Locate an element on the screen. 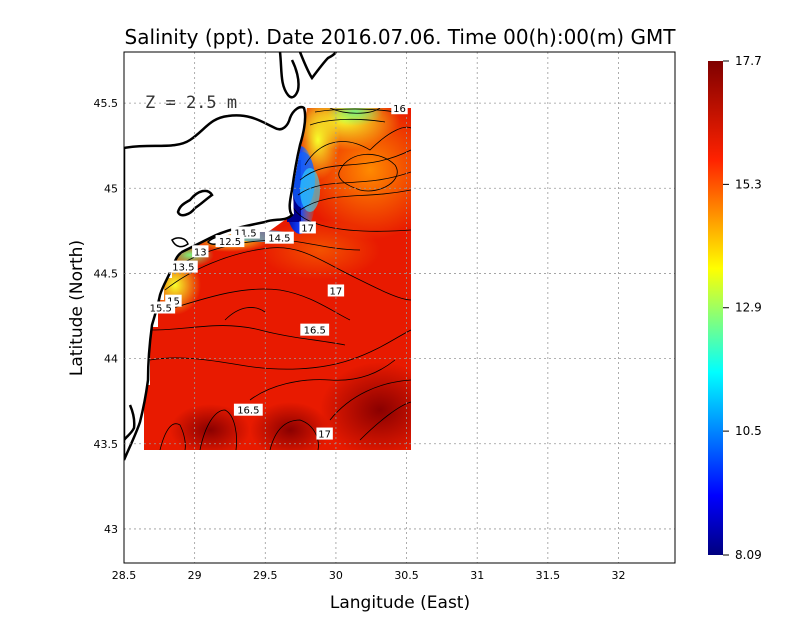 The height and width of the screenshot is (618, 800). colorbar-ticks: 17.7 15.3 12.9 10.5 8.09 is located at coordinates (742, 308).